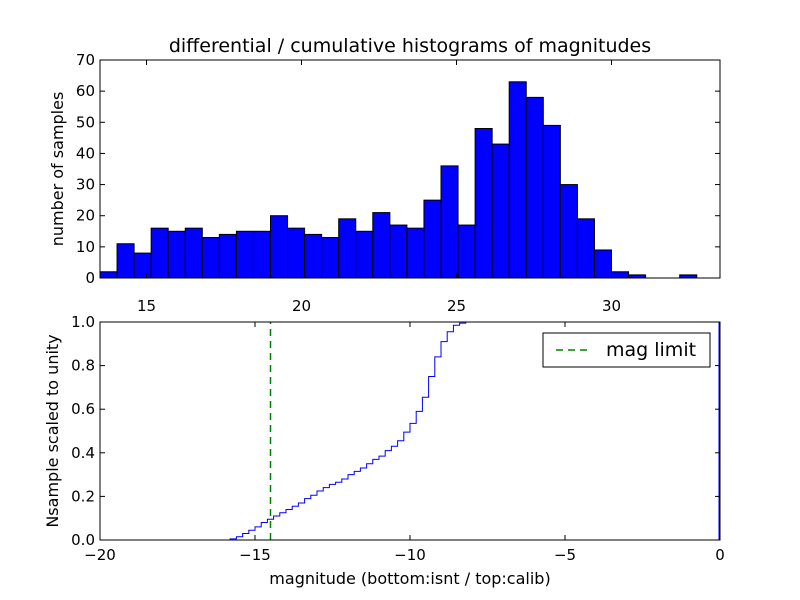 This screenshot has width=800, height=600. What do you see at coordinates (720, 555) in the screenshot?
I see `x-tick-label: 0` at bounding box center [720, 555].